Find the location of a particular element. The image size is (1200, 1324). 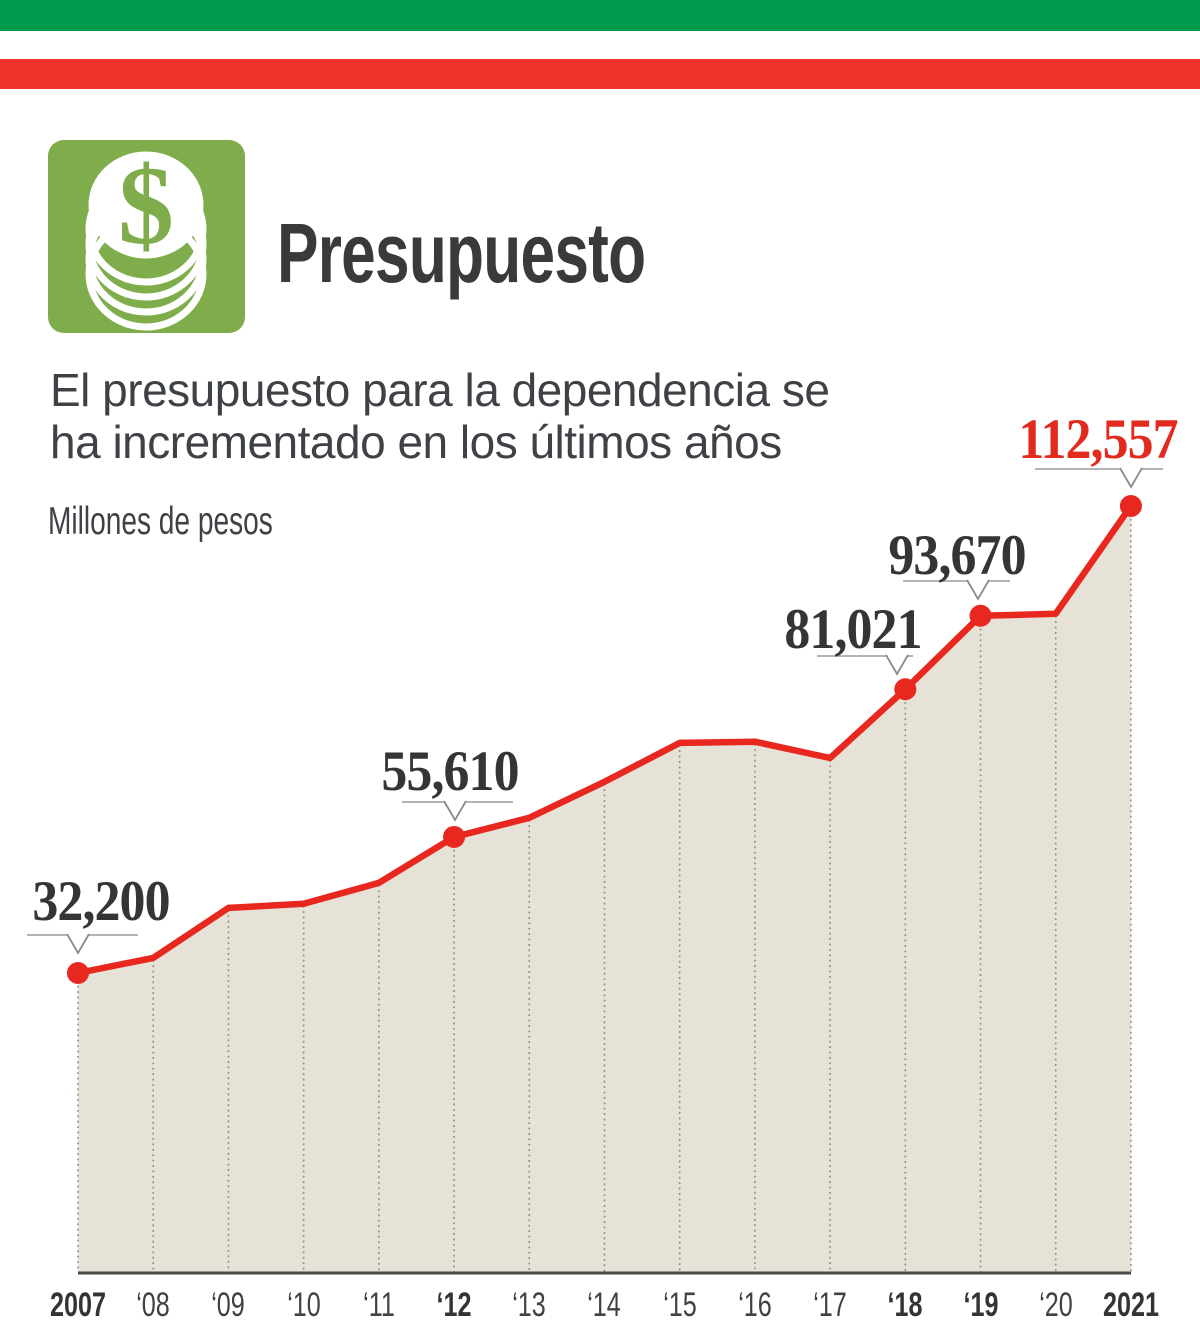

page-title: Presupuesto is located at coordinates (461, 253).